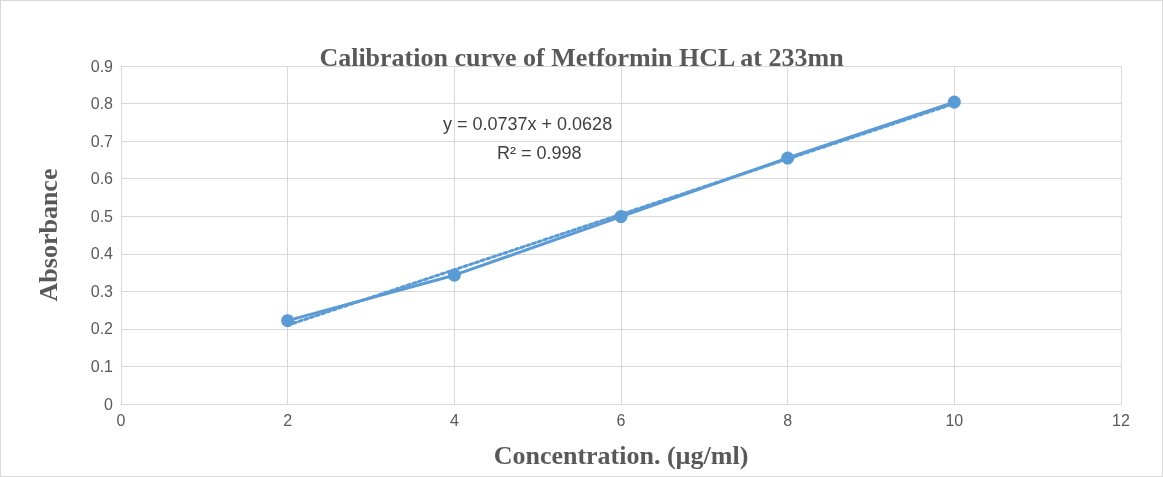 Image resolution: width=1163 pixels, height=477 pixels. Describe the element at coordinates (621, 420) in the screenshot. I see `x-tick-label: 6` at that location.